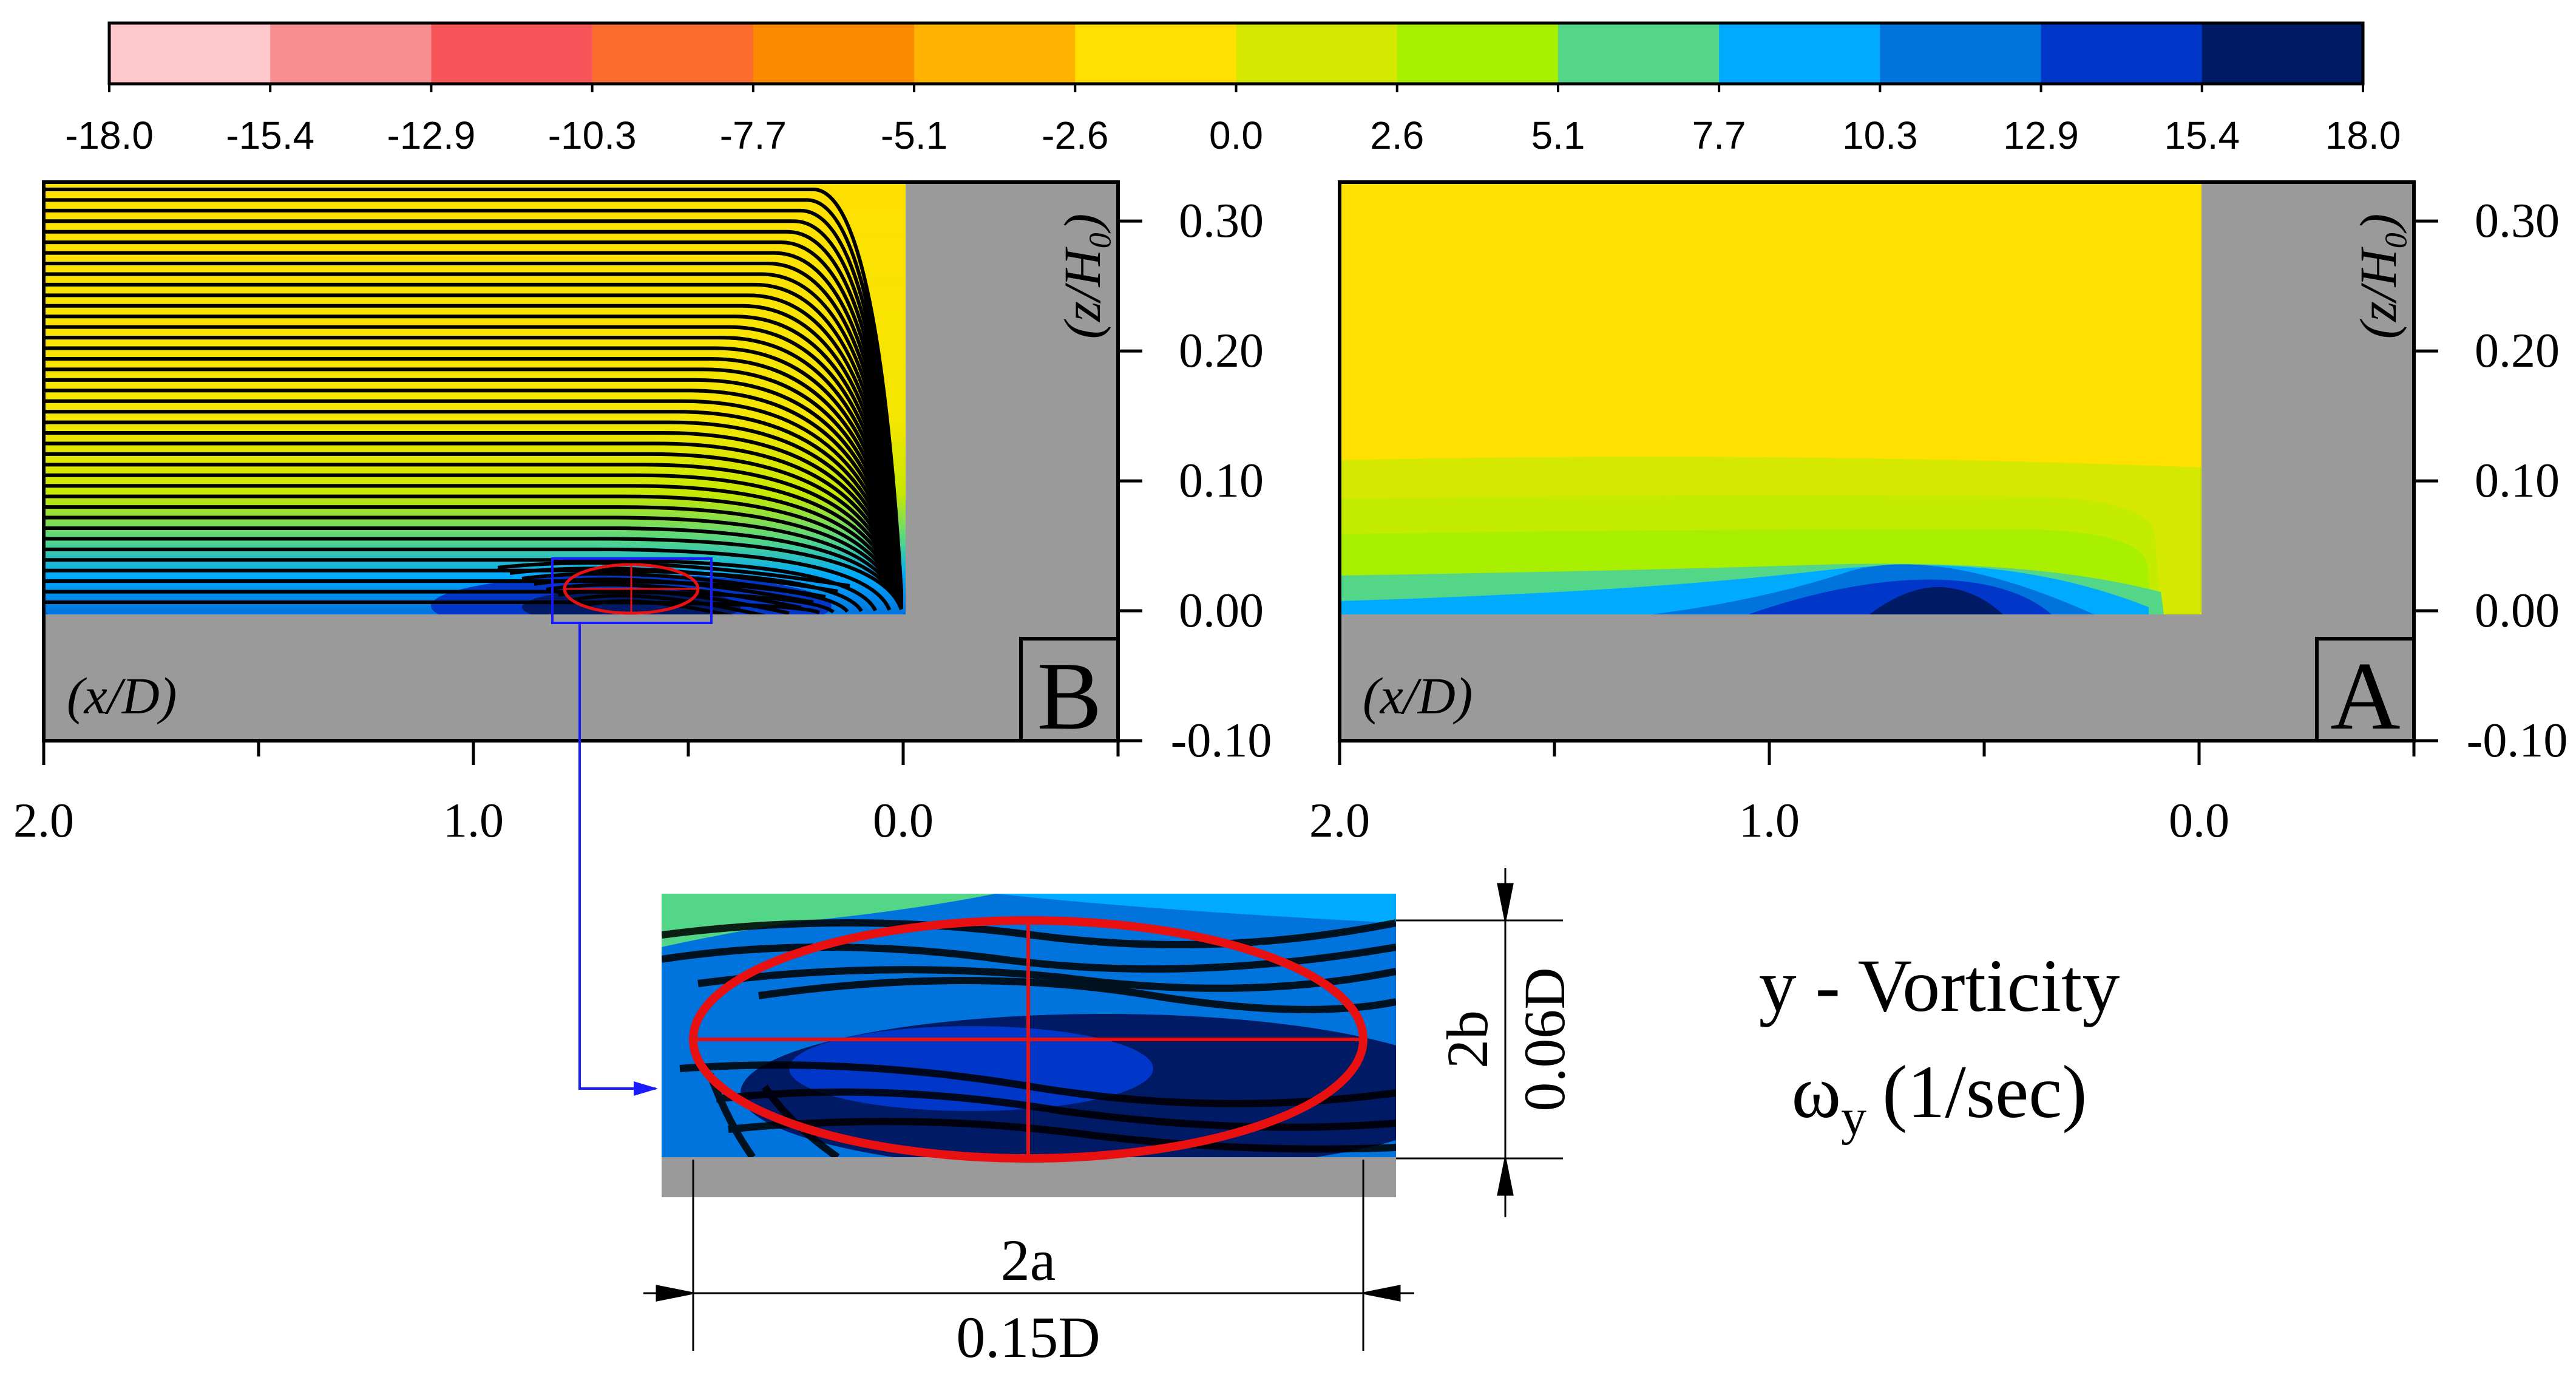 Image resolution: width=2576 pixels, height=1380 pixels. Describe the element at coordinates (1467, 1039) in the screenshot. I see `inset-height-label: 2b` at that location.